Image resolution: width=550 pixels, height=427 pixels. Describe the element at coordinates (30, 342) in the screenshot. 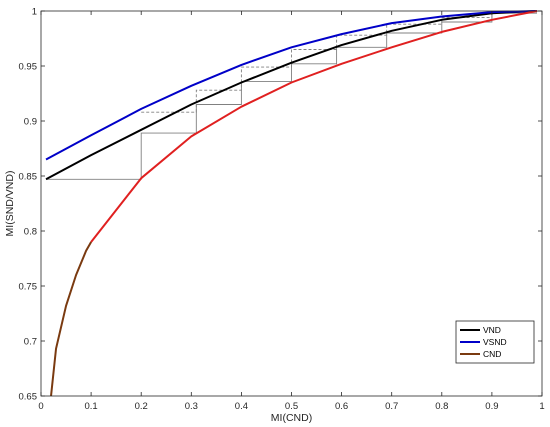

I see `y-tick-label: 0.7` at that location.